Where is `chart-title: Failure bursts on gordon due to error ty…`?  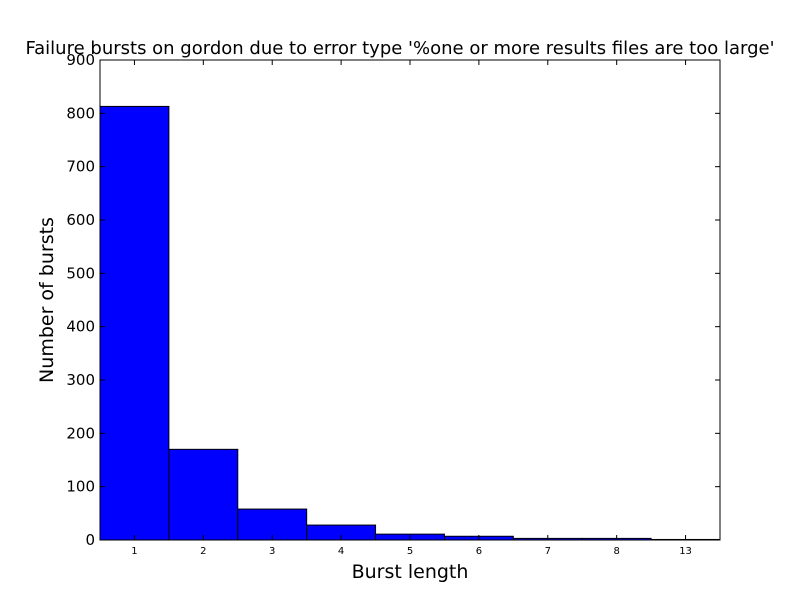
chart-title: Failure bursts on gordon due to error ty… is located at coordinates (399, 48).